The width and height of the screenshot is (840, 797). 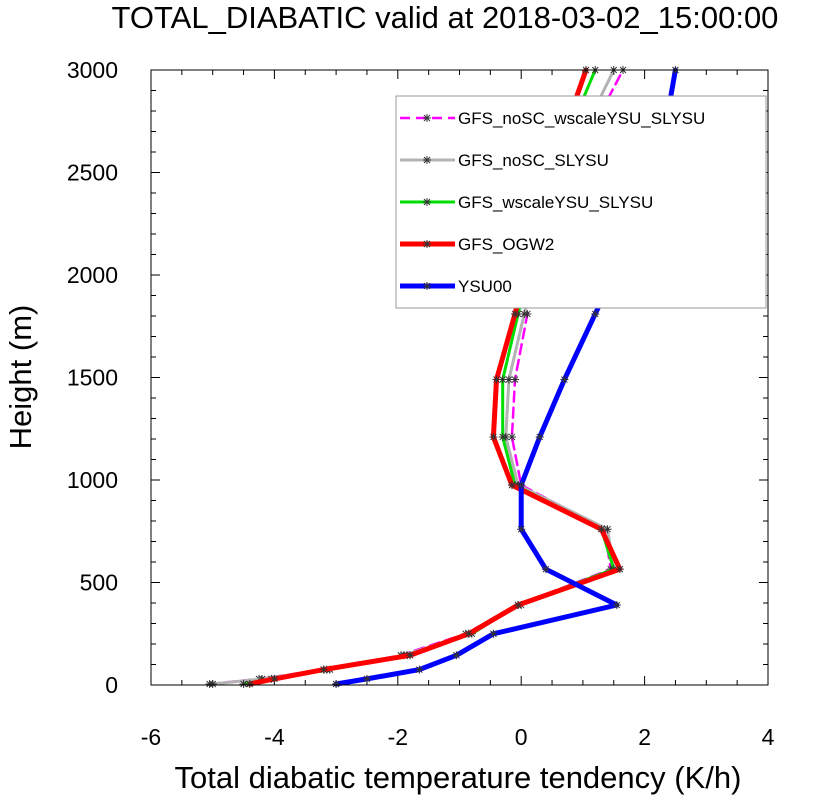 What do you see at coordinates (456, 286) in the screenshot?
I see `legend-item: YSU00` at bounding box center [456, 286].